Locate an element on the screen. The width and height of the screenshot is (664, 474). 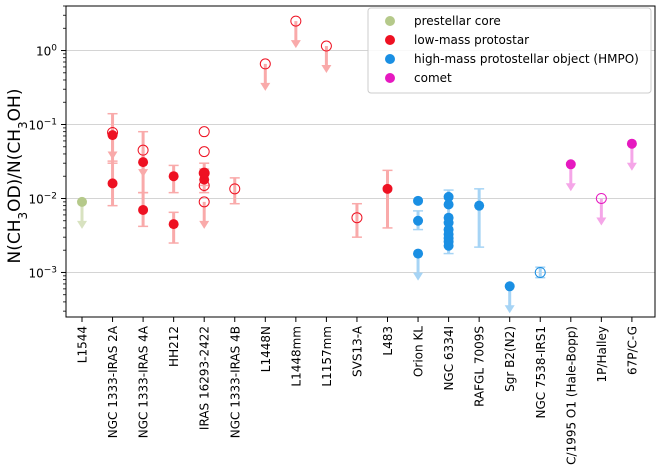
legend-marker-prestellar is located at coordinates (390, 21).